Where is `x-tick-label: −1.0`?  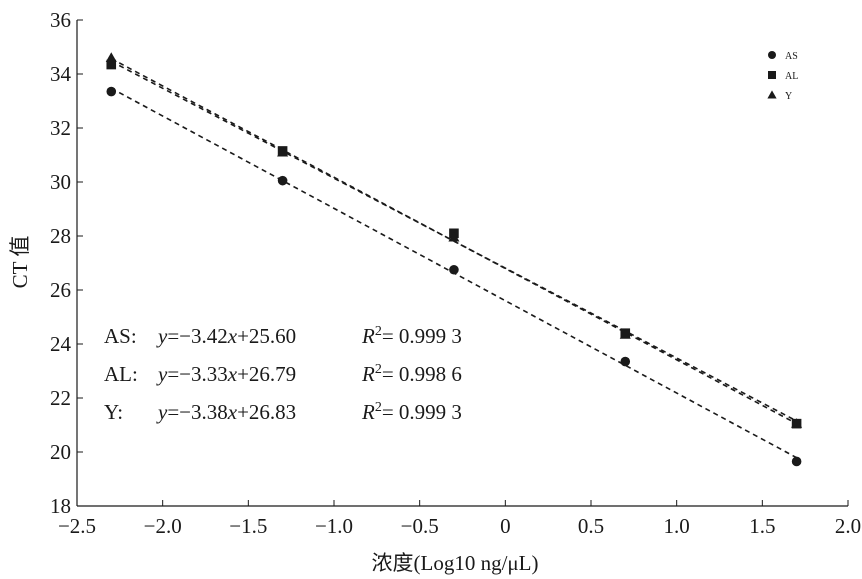 x-tick-label: −1.0 is located at coordinates (334, 526).